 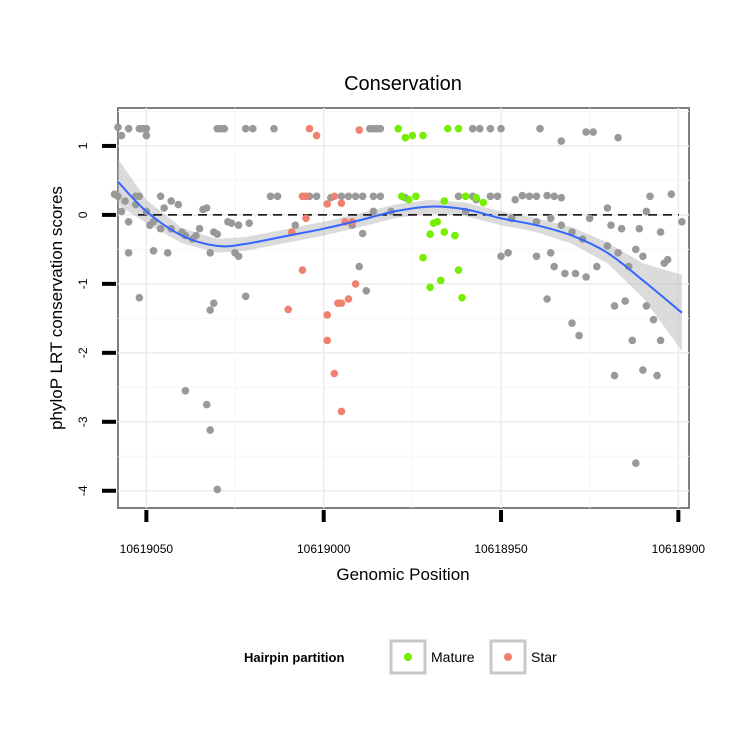 What do you see at coordinates (83, 214) in the screenshot?
I see `y-tick-label: 0` at bounding box center [83, 214].